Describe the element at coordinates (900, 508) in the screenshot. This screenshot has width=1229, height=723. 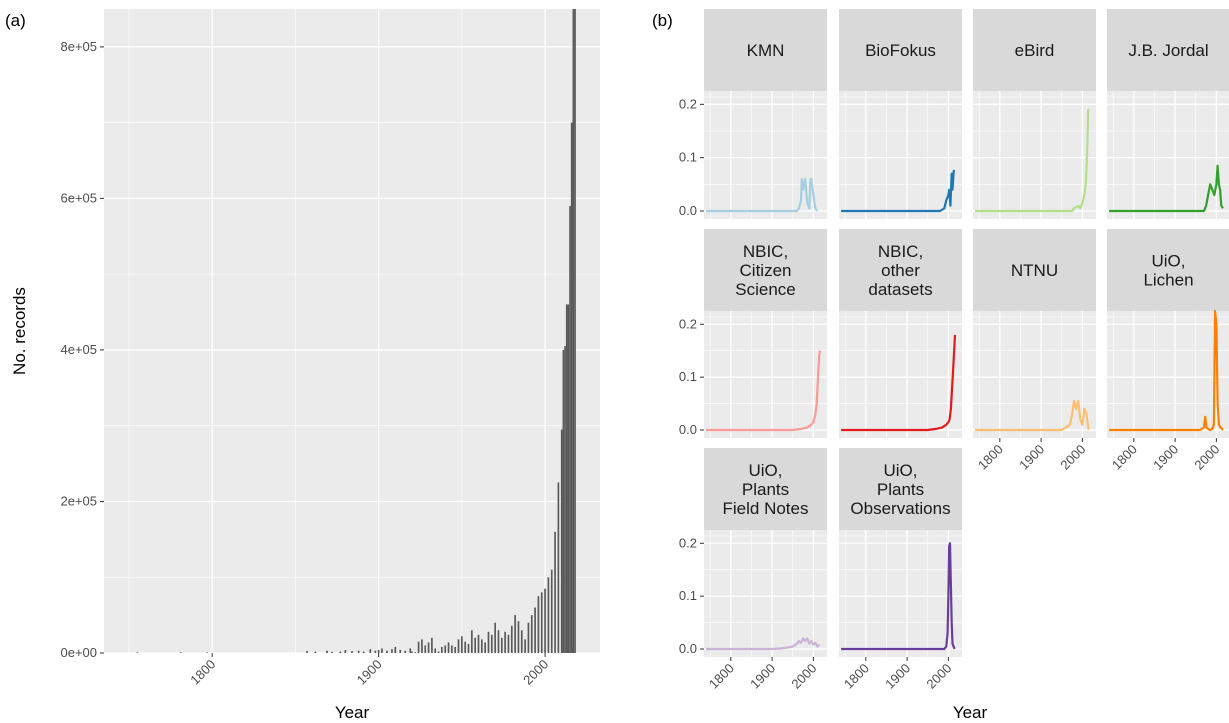
I see `facet-strip-label: Observations` at that location.